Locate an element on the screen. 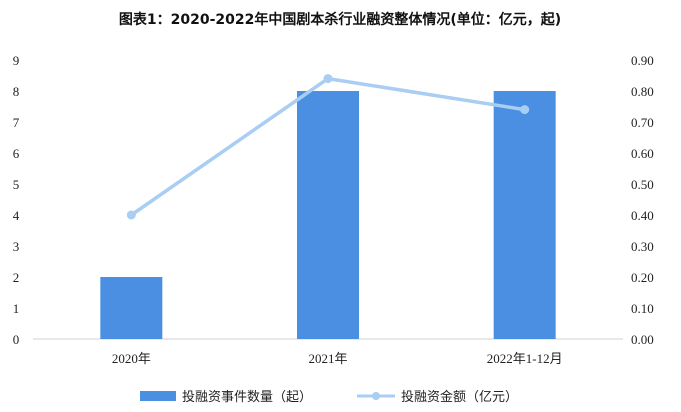 This screenshot has height=412, width=681. left-axis-tick-label: 7 is located at coordinates (16, 122).